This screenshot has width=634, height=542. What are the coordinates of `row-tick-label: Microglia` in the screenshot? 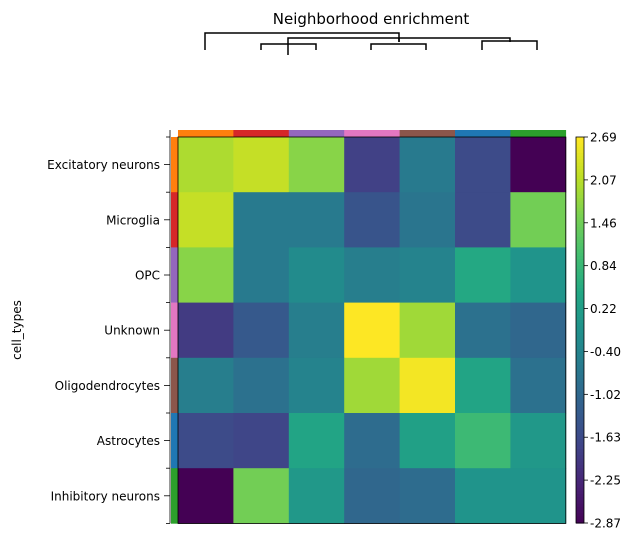 It's located at (133, 220).